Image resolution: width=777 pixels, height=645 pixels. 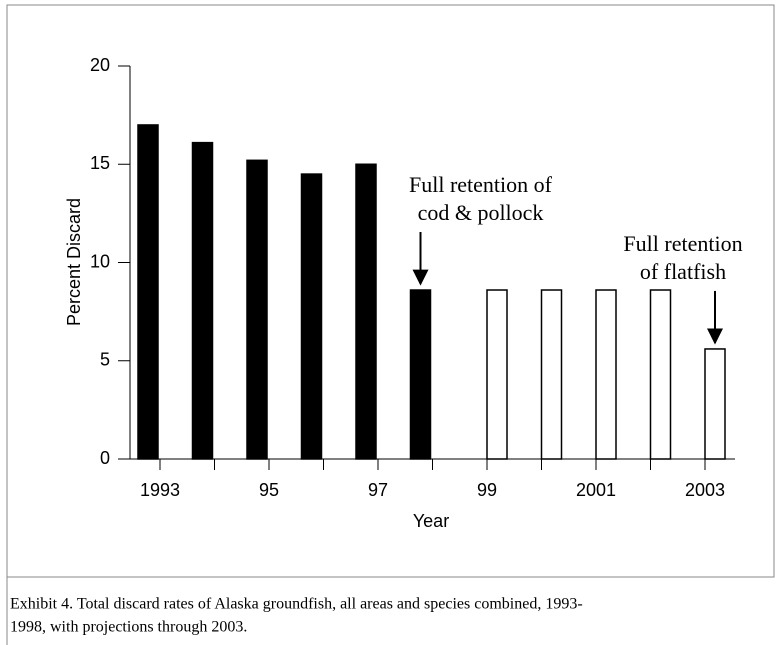 I want to click on x-tick-label: 2001, so click(x=596, y=490).